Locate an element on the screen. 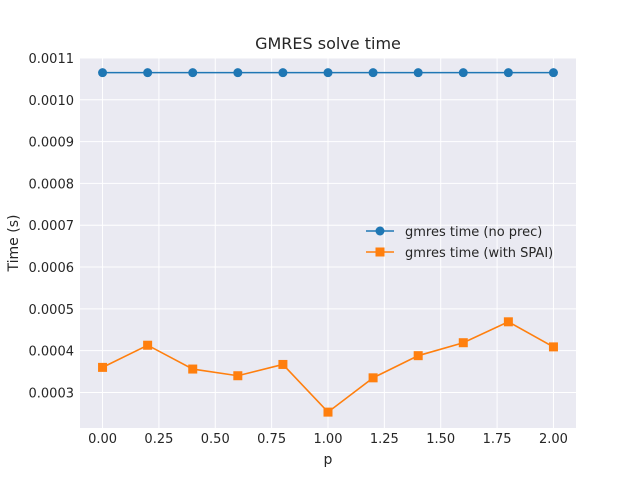 This screenshot has height=484, width=640. chart-title: GMRES solve time is located at coordinates (328, 43).